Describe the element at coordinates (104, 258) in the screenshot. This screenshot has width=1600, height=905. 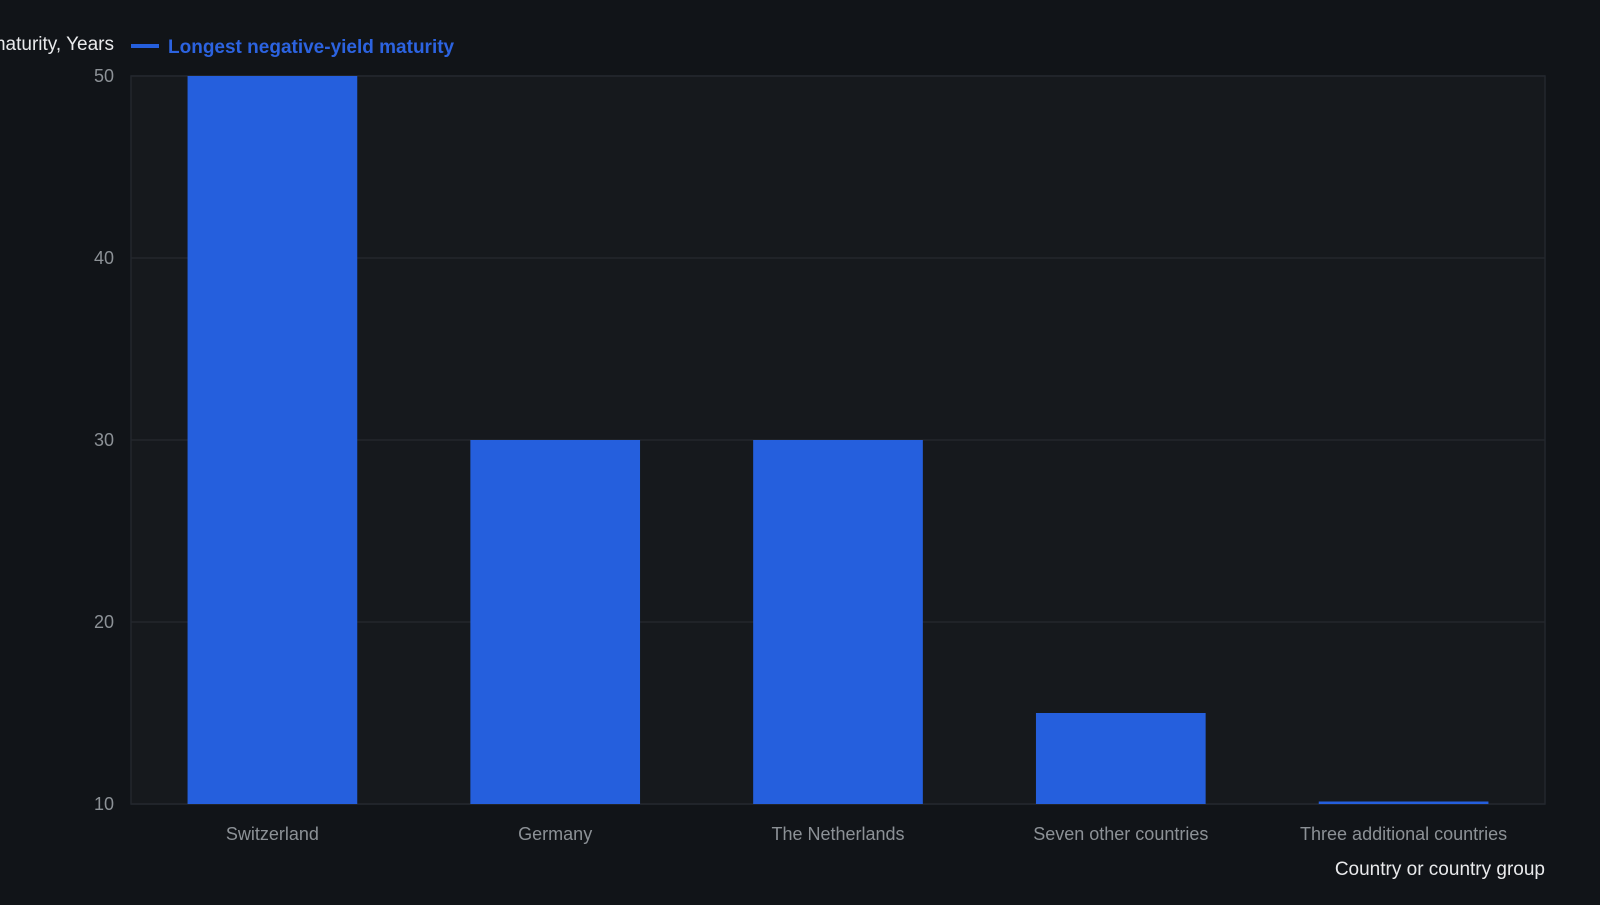
I see `y-tick-label: 40` at that location.